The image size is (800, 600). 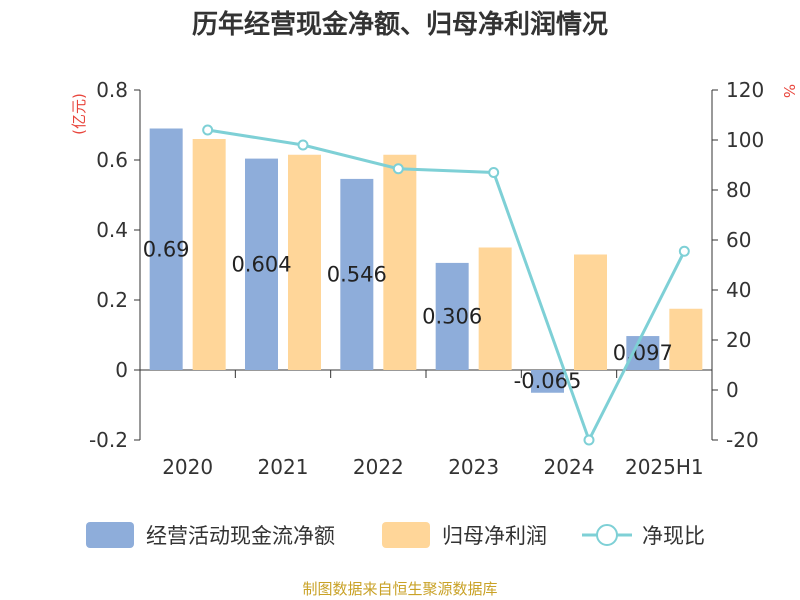 I want to click on legend-ratio-marker, so click(x=607, y=535).